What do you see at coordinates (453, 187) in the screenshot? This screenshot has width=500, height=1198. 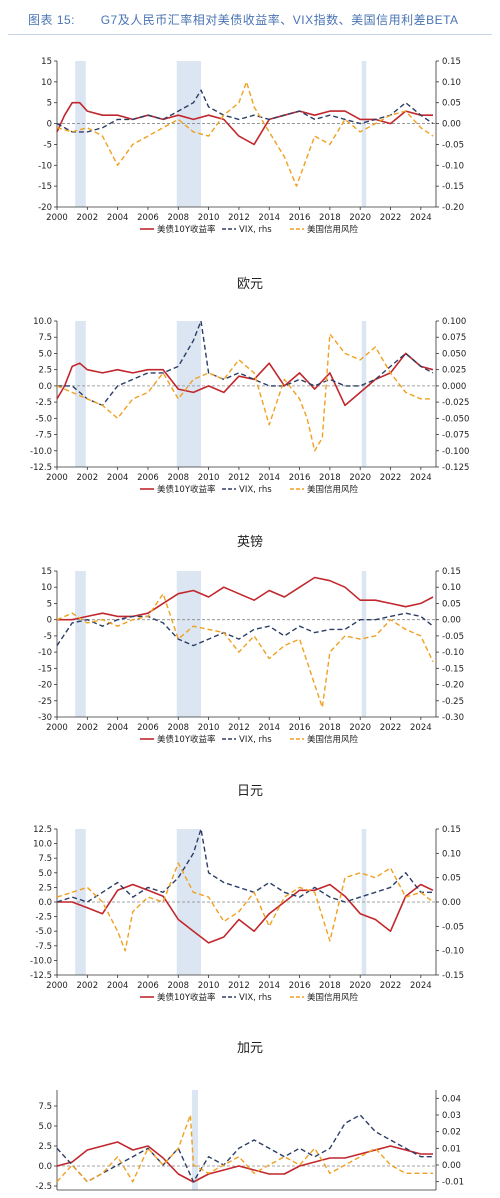 I see `y-right-tick-label: -0.15` at bounding box center [453, 187].